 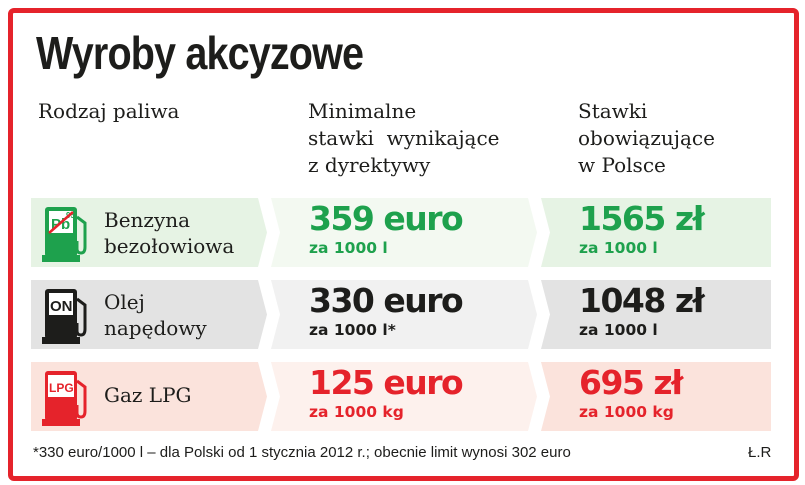 What do you see at coordinates (64, 316) in the screenshot?
I see `fuel-pump-on-icon: ON` at bounding box center [64, 316].